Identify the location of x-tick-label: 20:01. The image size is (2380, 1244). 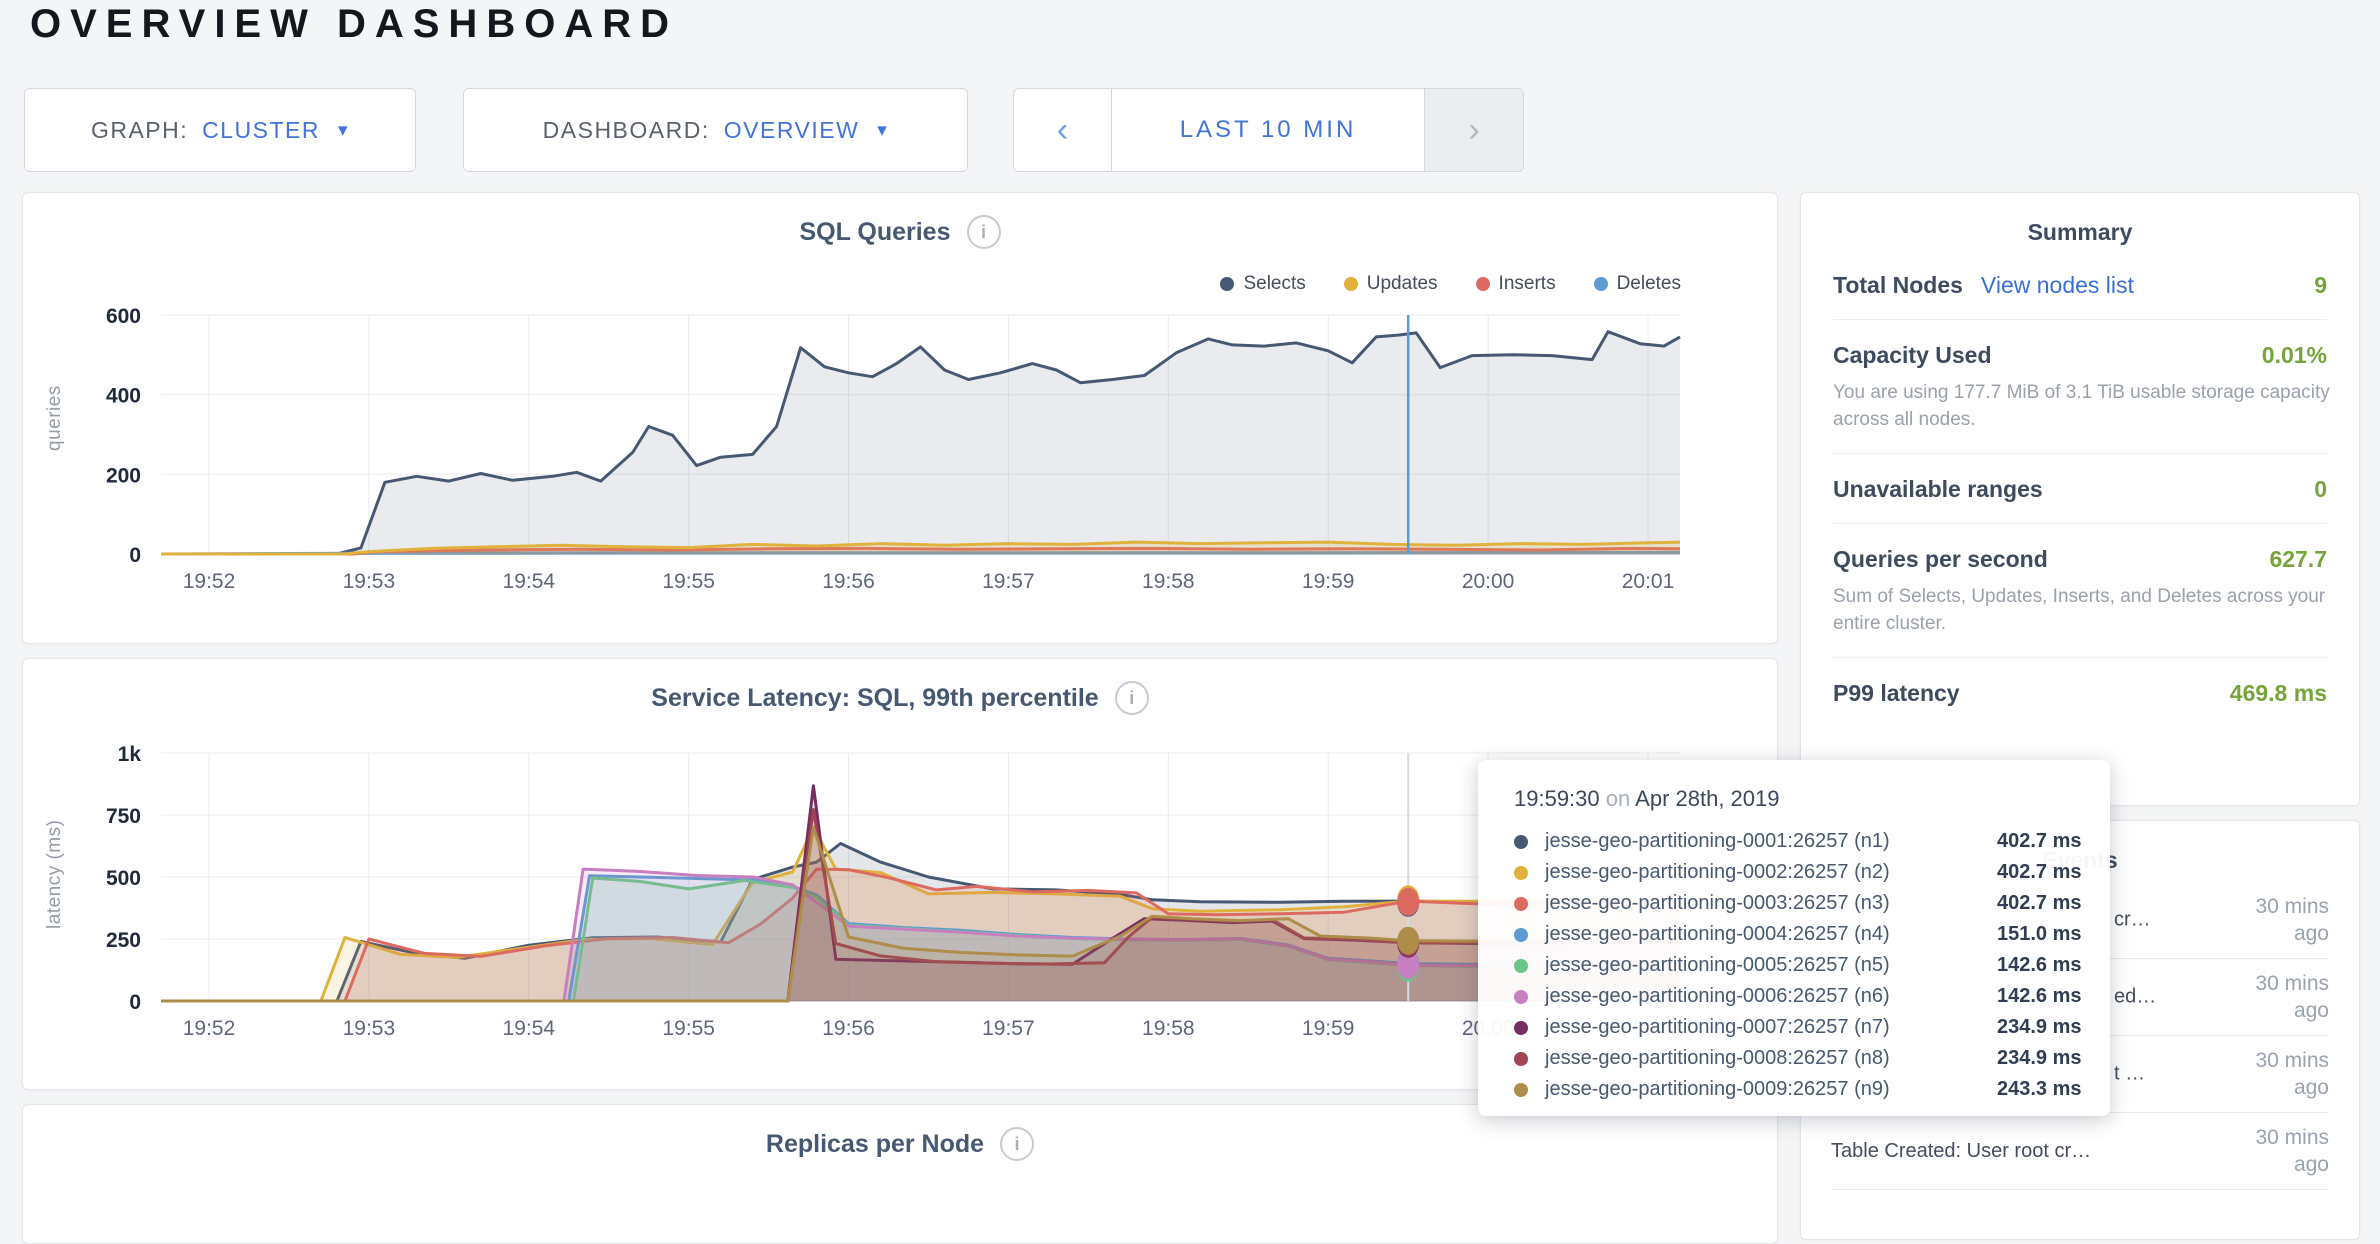
(1648, 581).